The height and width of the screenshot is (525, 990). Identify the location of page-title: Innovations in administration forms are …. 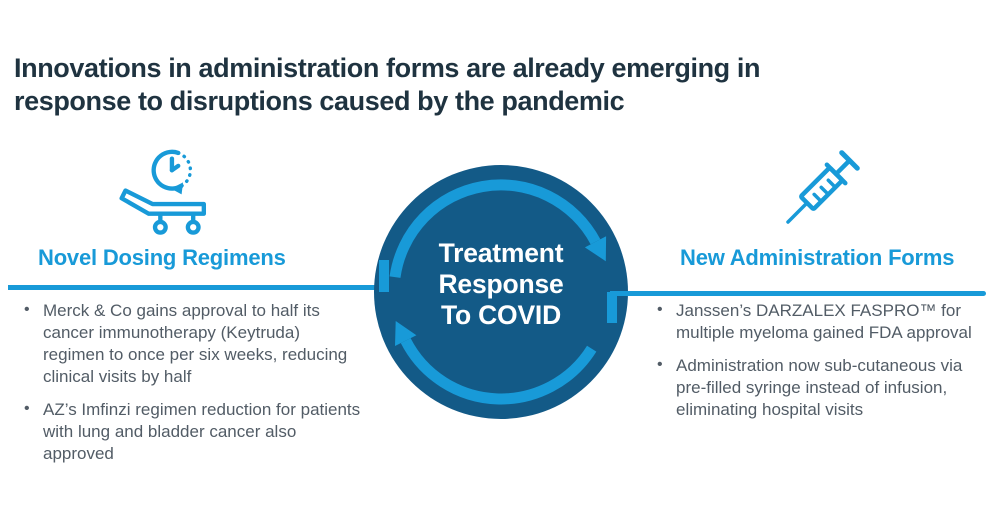
(484, 85).